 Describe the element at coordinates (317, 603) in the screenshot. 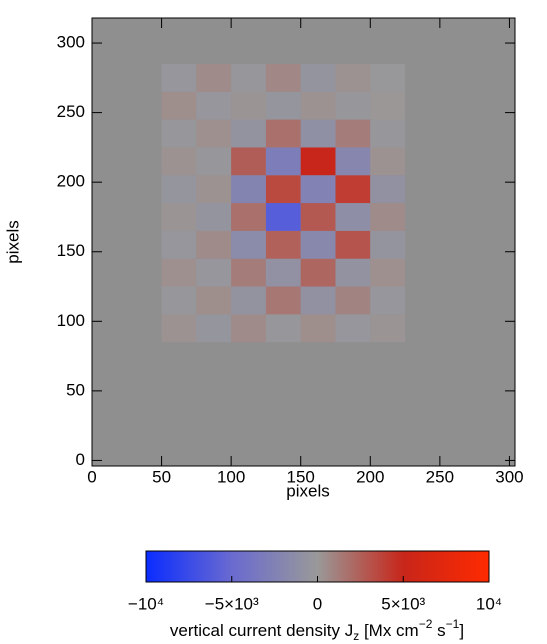

I see `colorbar-tick-label: 0` at that location.